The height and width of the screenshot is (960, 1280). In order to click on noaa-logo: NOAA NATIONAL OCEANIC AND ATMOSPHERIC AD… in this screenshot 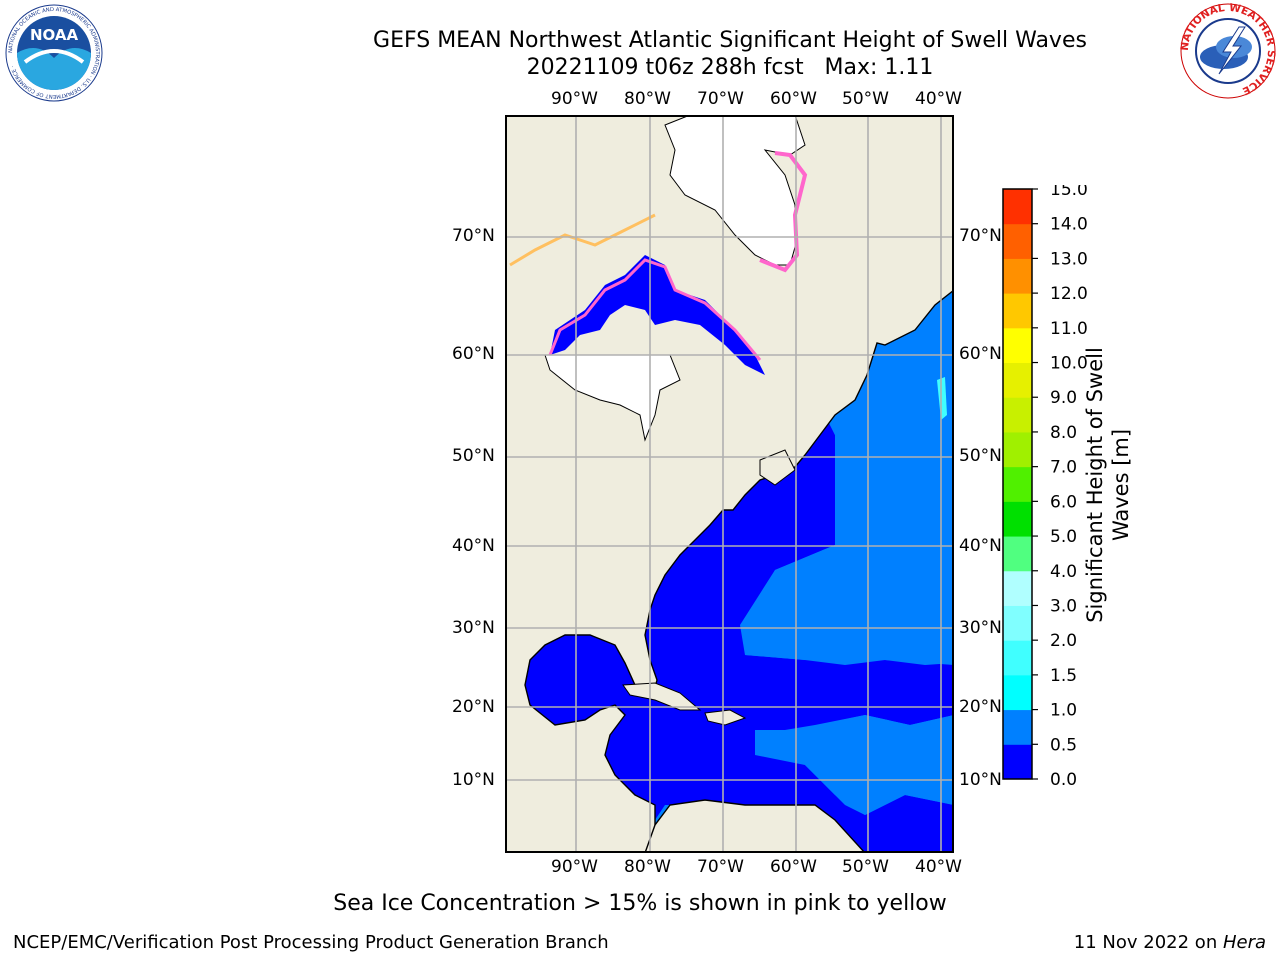, I will do `click(54, 53)`.